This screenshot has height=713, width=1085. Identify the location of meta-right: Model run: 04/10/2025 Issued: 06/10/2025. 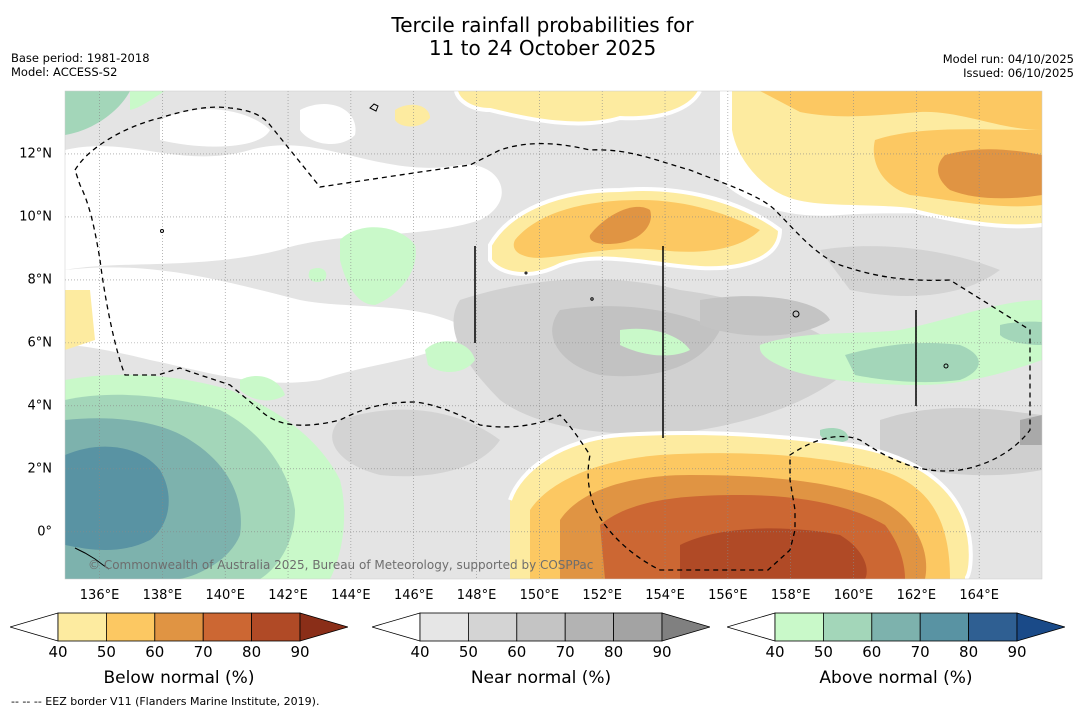
(1008, 66).